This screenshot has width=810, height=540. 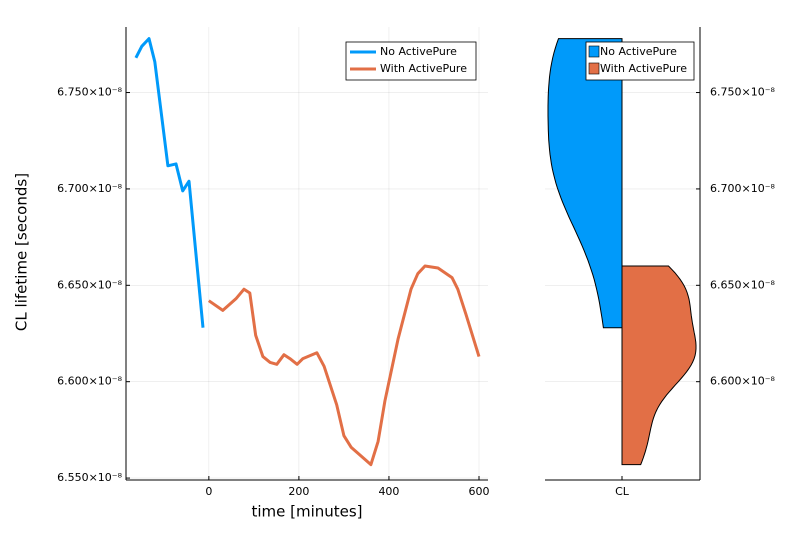 I want to click on x-tick-label: 400, so click(x=388, y=491).